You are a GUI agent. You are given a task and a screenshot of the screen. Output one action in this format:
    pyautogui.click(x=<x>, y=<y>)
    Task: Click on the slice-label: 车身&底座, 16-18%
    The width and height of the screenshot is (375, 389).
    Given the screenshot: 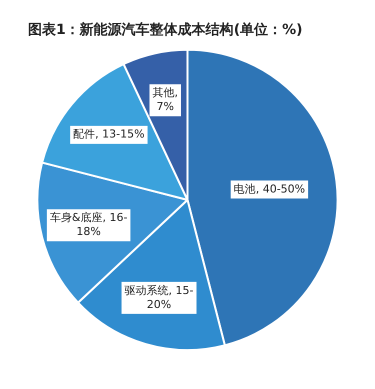 What is the action you would take?
    pyautogui.click(x=89, y=224)
    